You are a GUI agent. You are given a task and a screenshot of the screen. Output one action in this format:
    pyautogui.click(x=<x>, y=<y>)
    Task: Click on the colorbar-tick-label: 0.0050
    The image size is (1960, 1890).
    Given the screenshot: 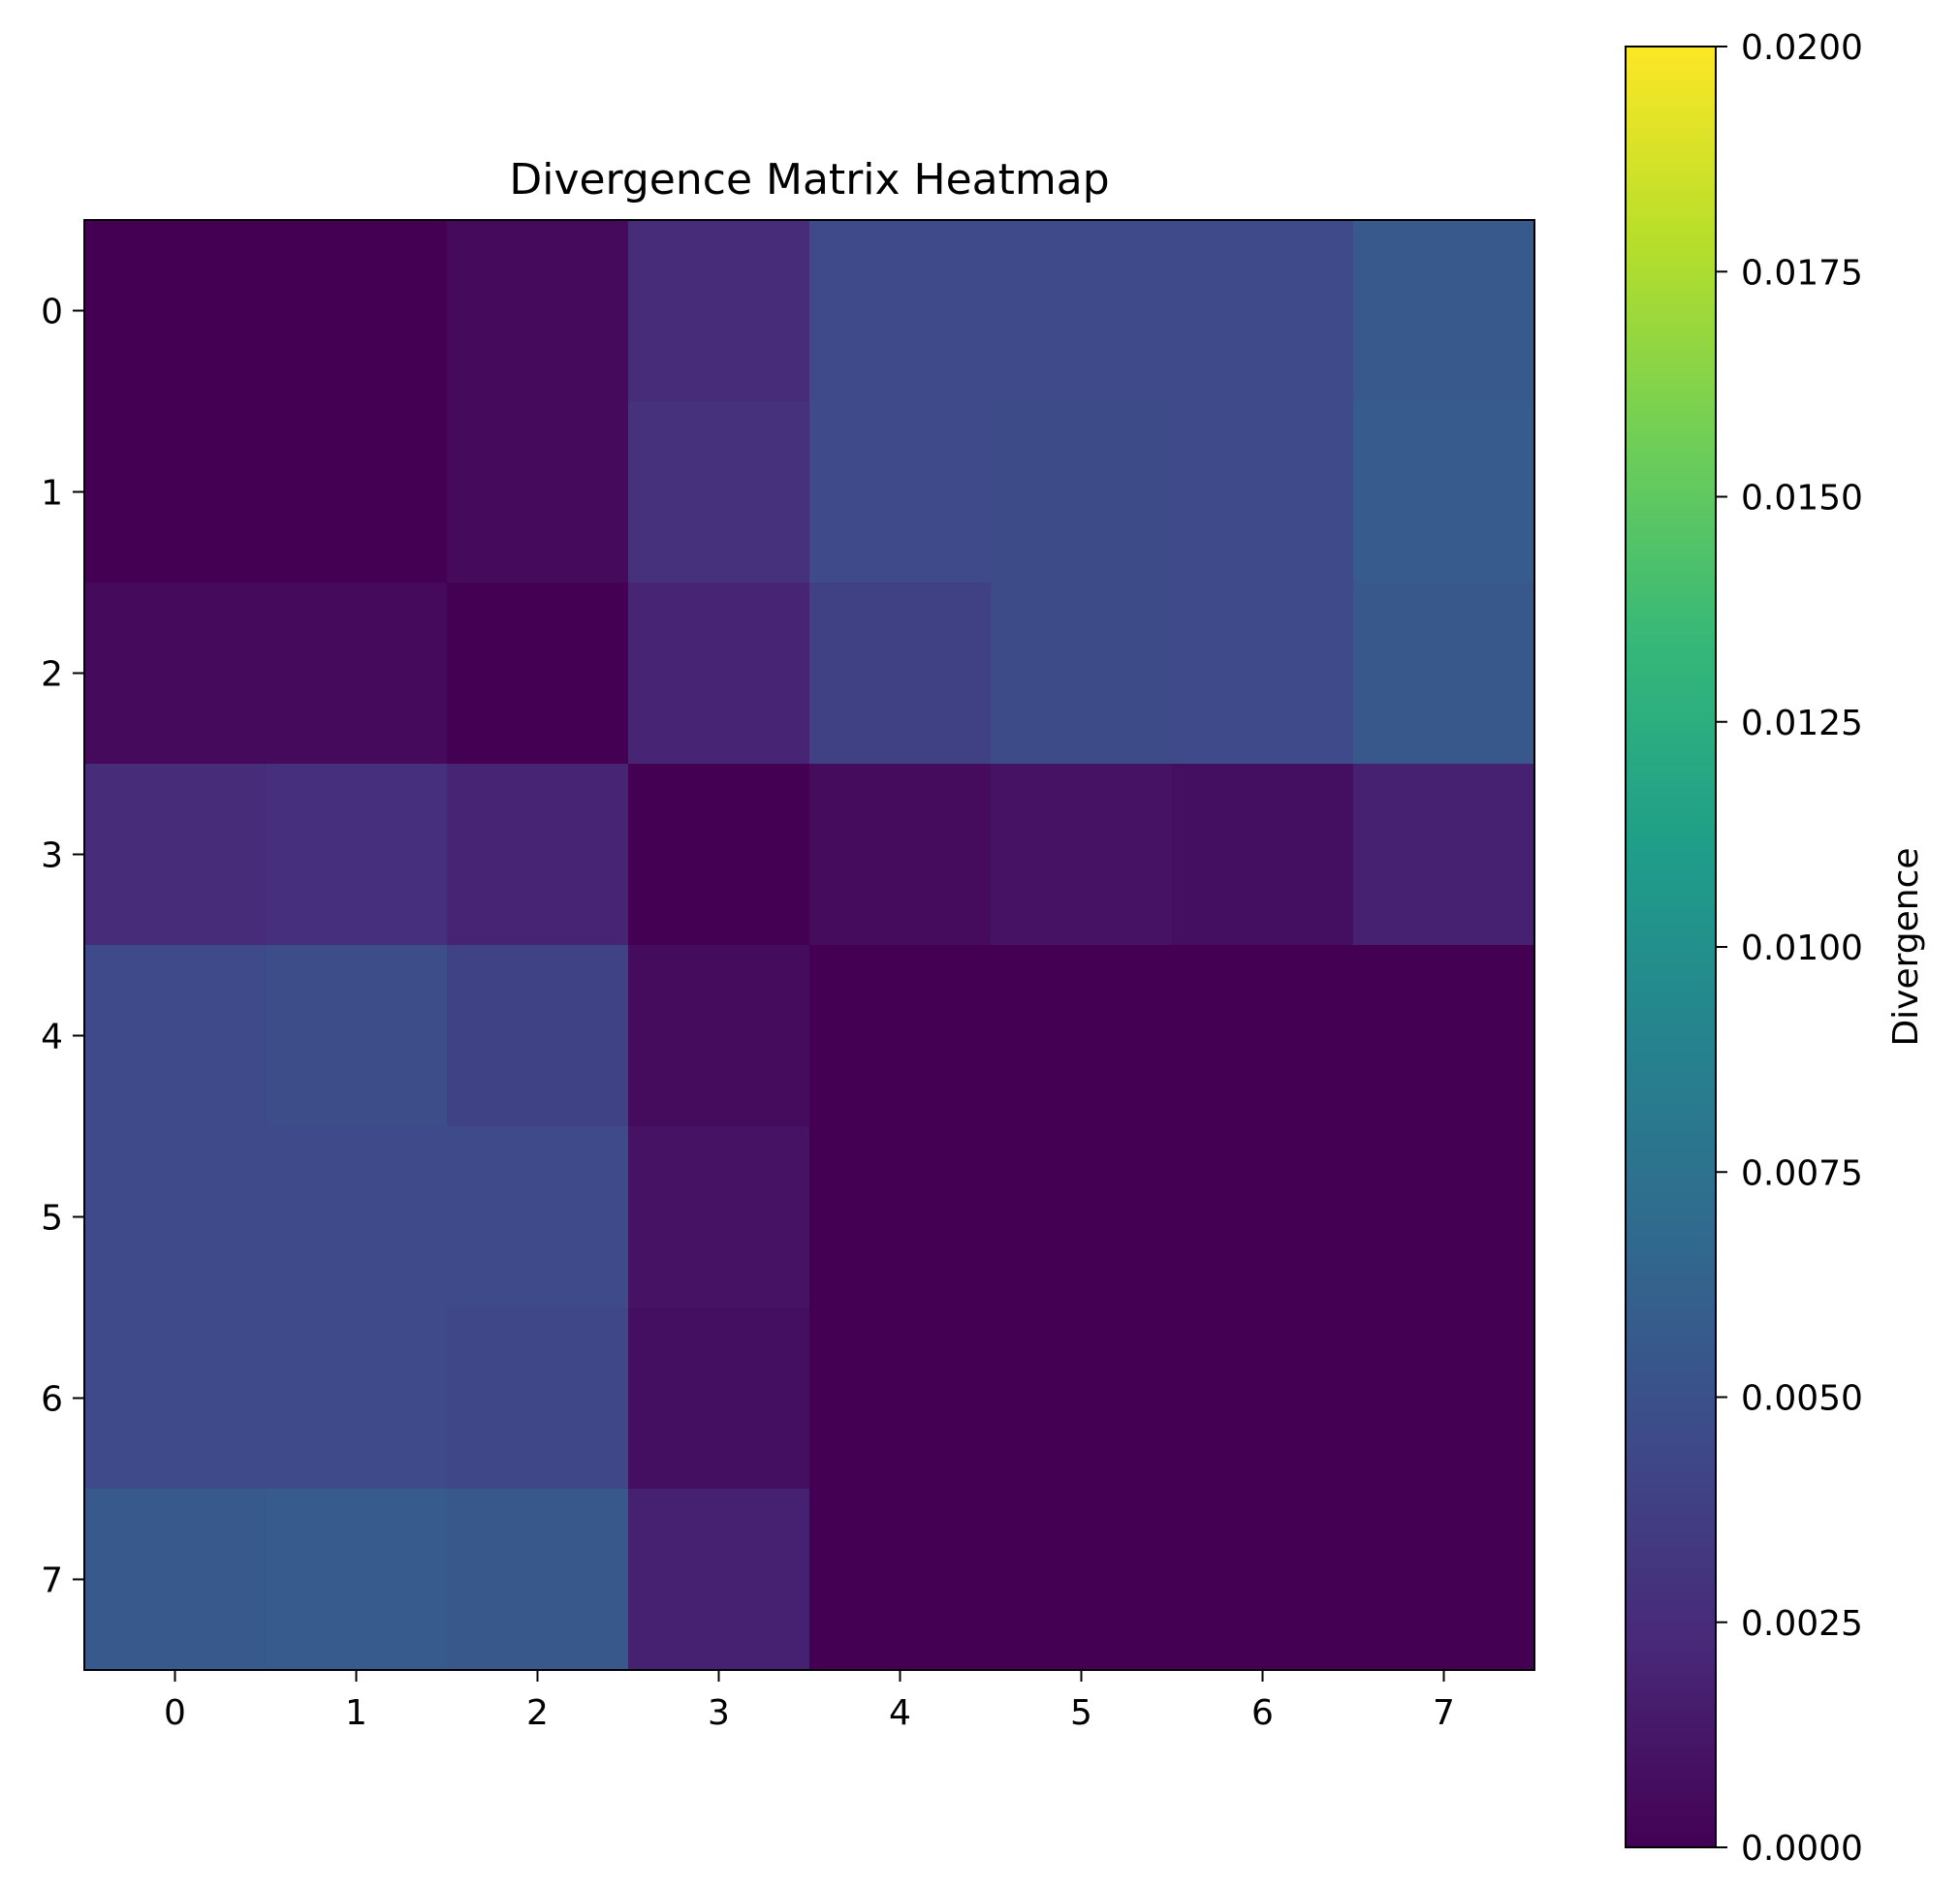 What is the action you would take?
    pyautogui.click(x=1802, y=1399)
    